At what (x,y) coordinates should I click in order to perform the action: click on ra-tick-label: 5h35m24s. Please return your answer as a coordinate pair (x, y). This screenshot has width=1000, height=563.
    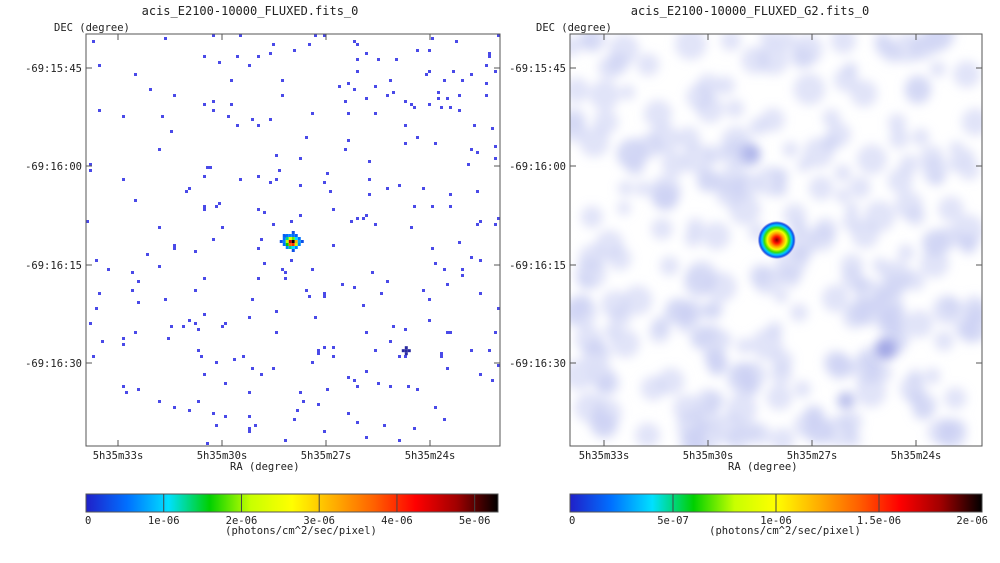
    Looking at the image, I should click on (430, 456).